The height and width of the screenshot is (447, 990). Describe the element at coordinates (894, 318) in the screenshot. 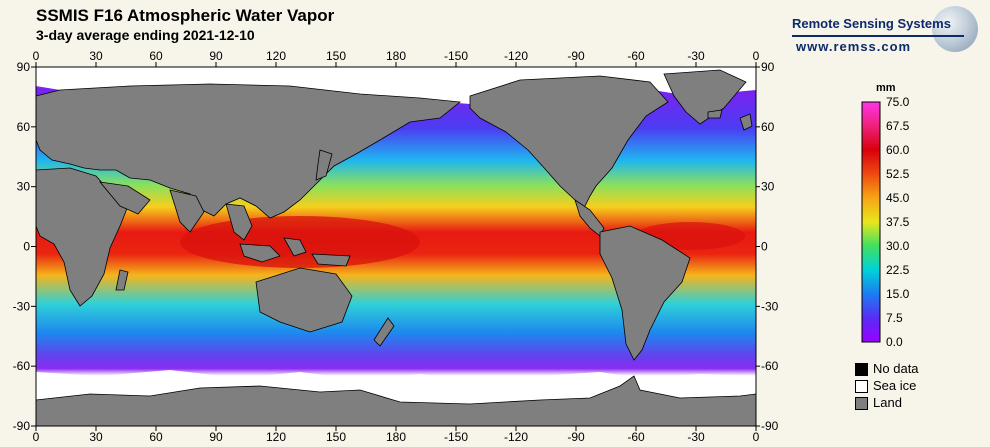

I see `colorbar-tick-label: 7.5` at that location.